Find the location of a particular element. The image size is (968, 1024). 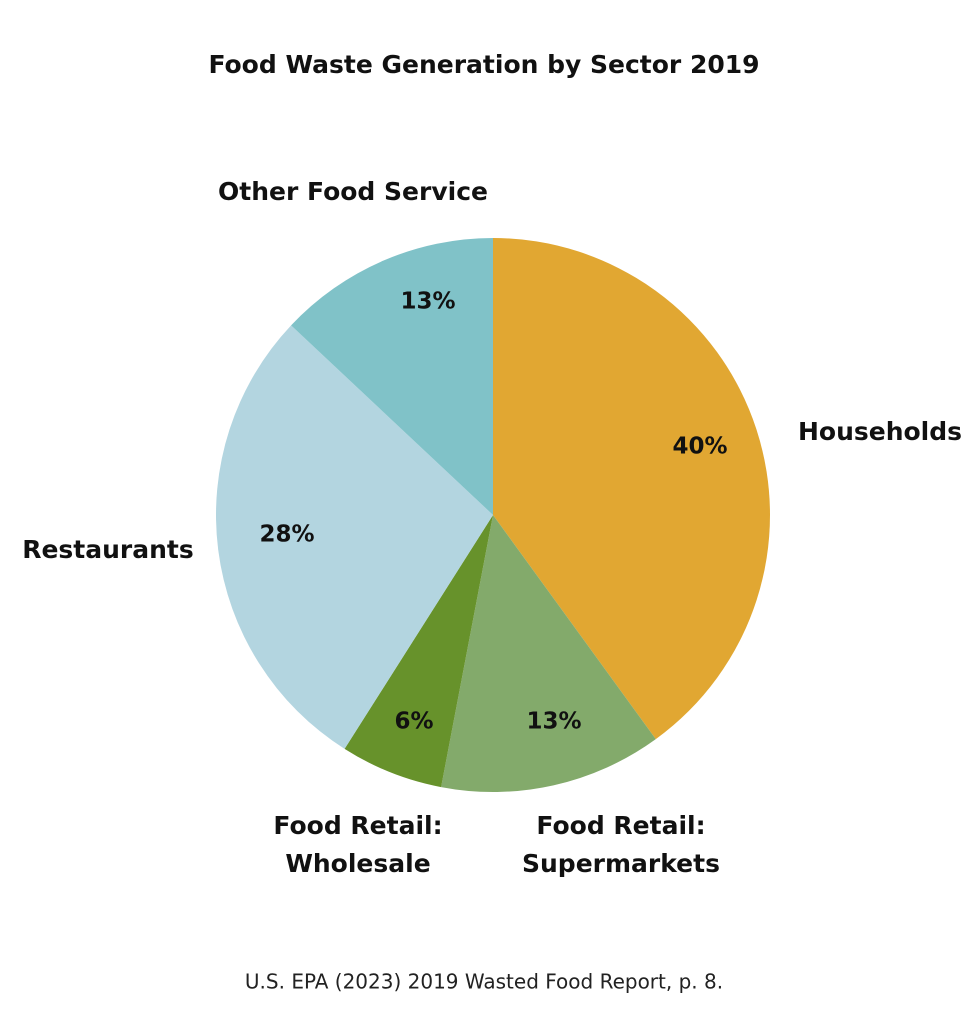

category-label: Households is located at coordinates (880, 431).